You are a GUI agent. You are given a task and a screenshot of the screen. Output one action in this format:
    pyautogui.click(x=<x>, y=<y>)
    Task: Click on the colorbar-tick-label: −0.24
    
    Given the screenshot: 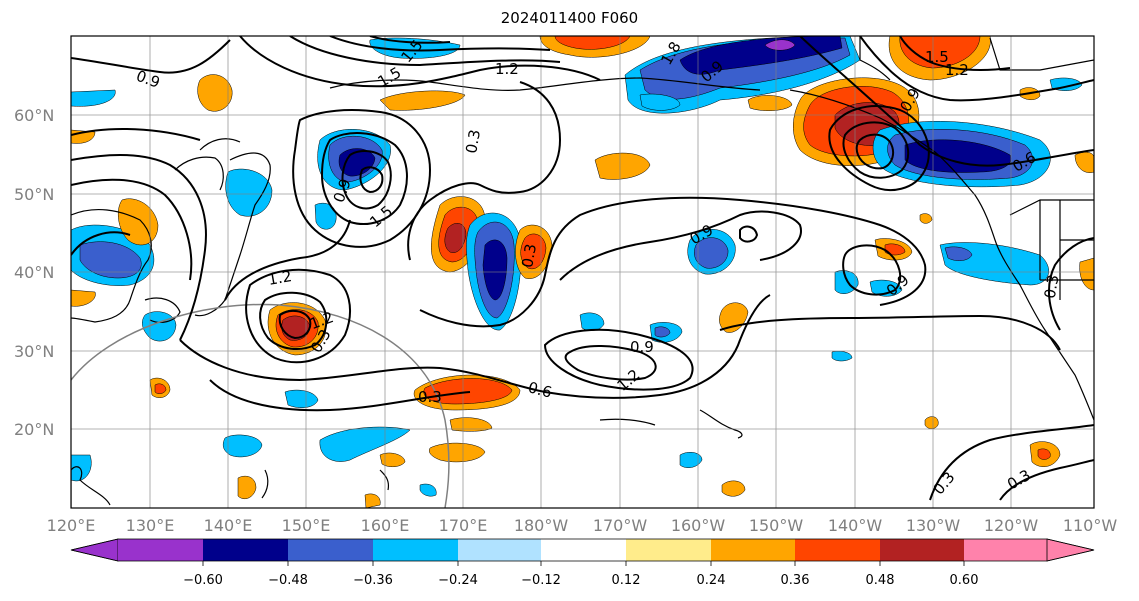 What is the action you would take?
    pyautogui.click(x=458, y=580)
    